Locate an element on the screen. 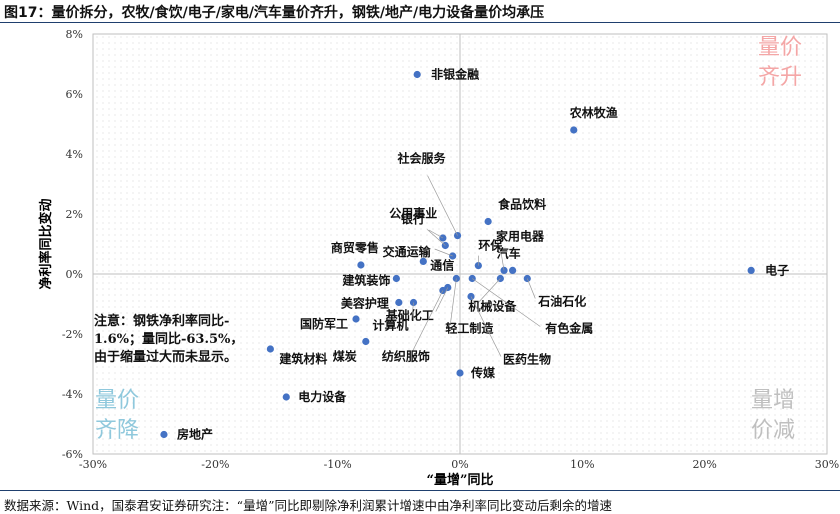  point-label: 建筑装饰 is located at coordinates (365, 280).